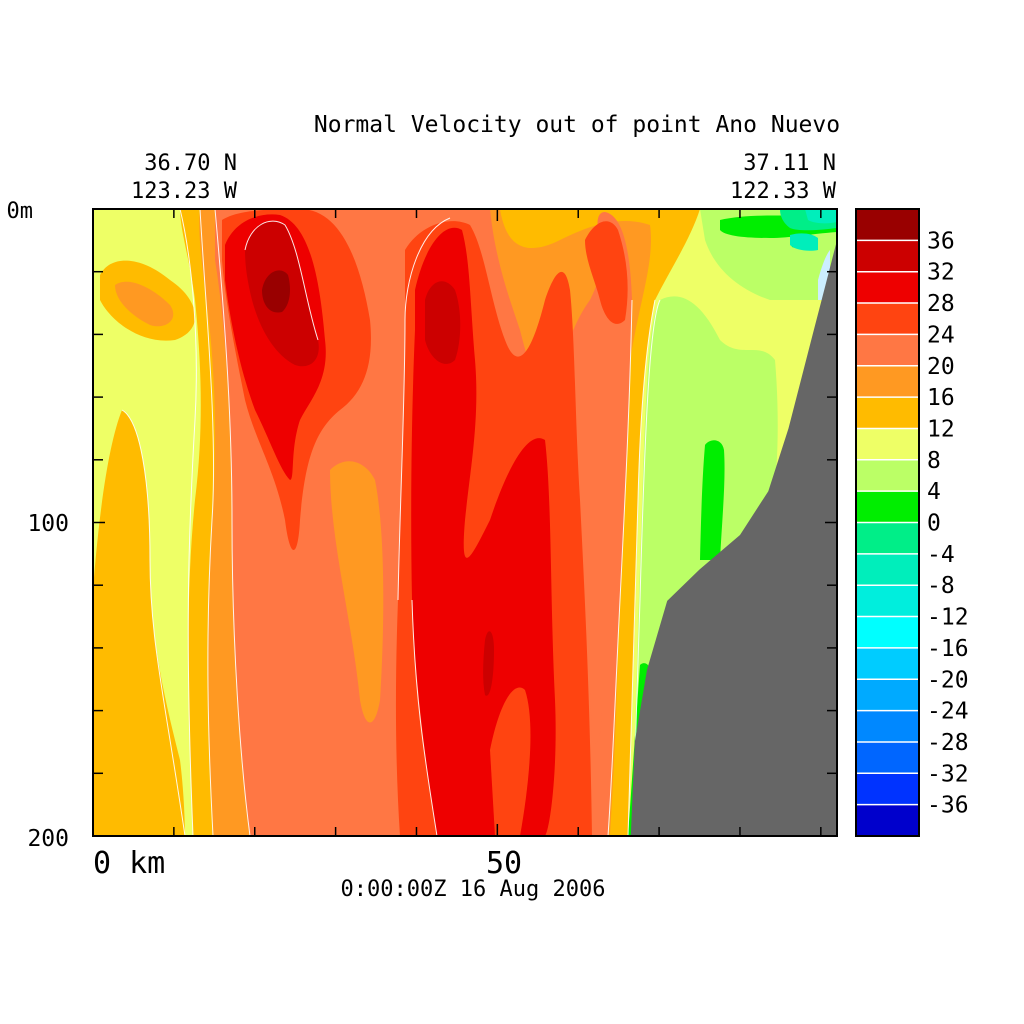  What do you see at coordinates (596, 715) in the screenshot?
I see `contour-band-24-lower` at bounding box center [596, 715].